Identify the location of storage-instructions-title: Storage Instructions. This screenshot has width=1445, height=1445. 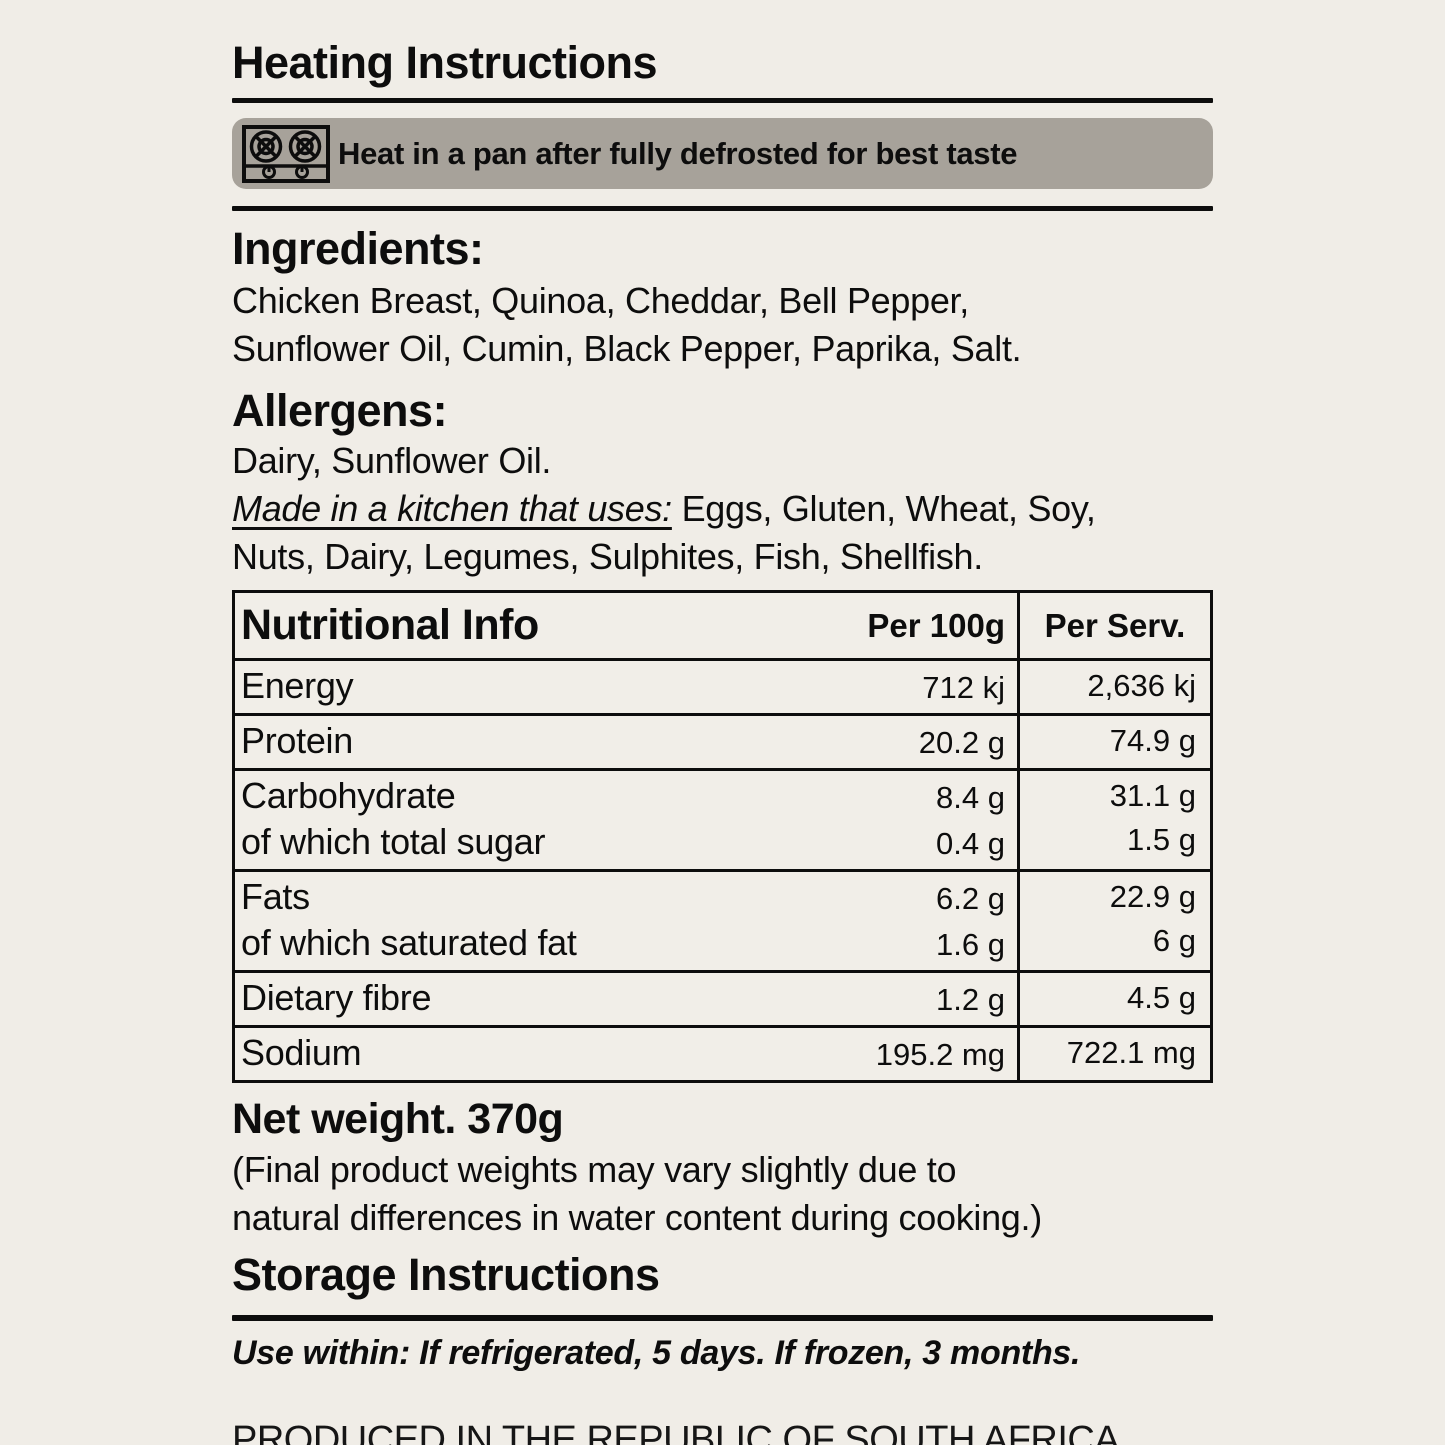
(446, 1274).